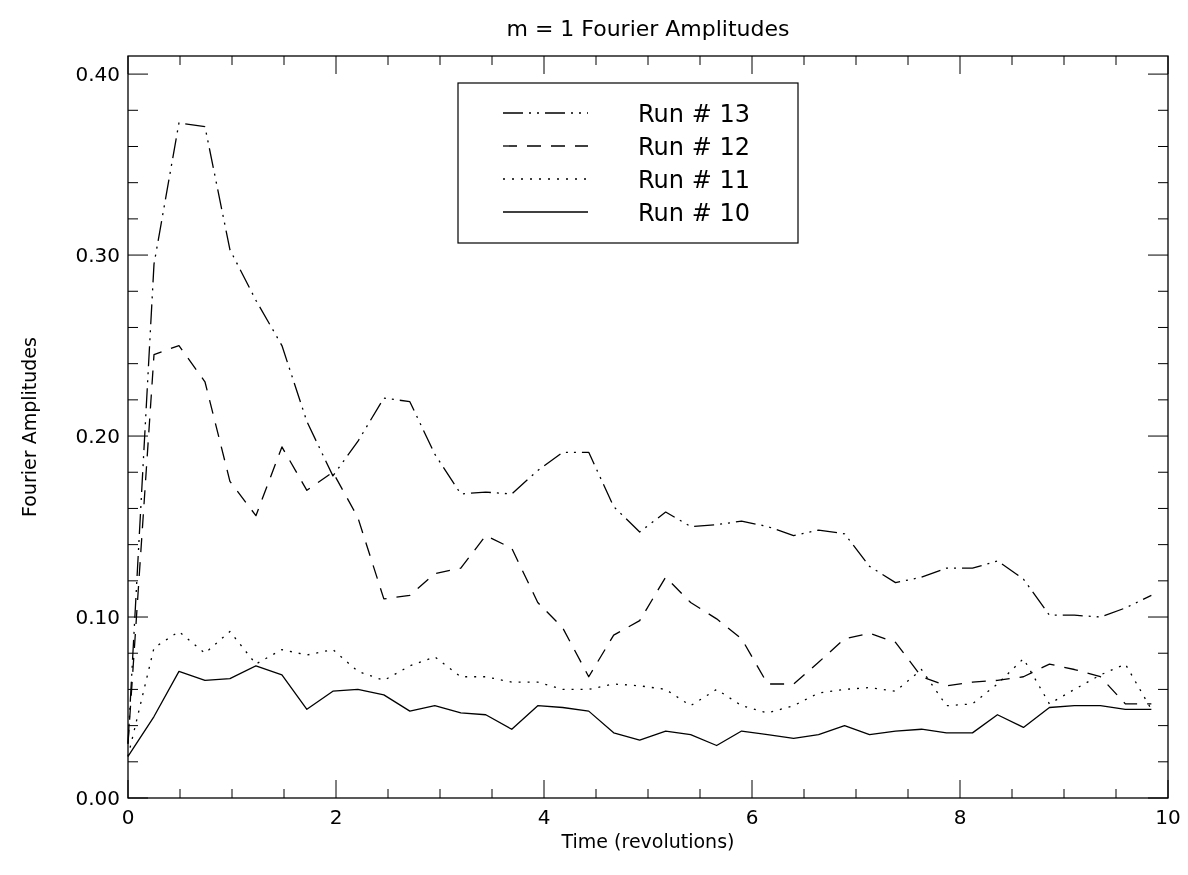  Describe the element at coordinates (694, 213) in the screenshot. I see `legend-label: Run # 10` at that location.